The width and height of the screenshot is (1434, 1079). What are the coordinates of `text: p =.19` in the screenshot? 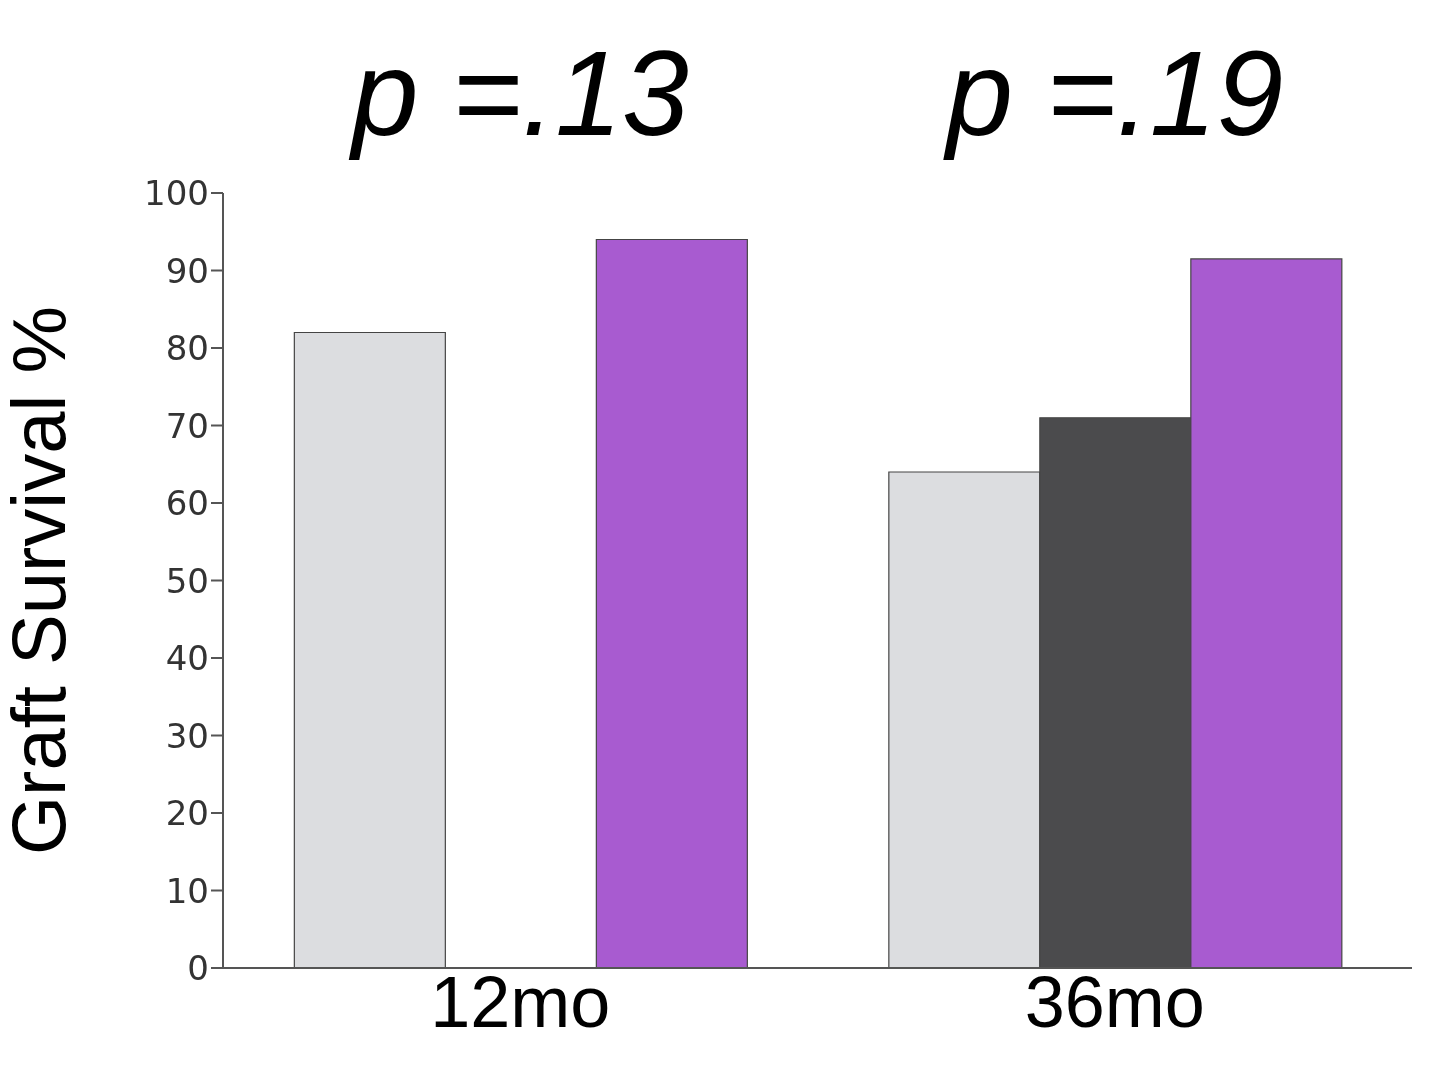 It's located at (1113, 93).